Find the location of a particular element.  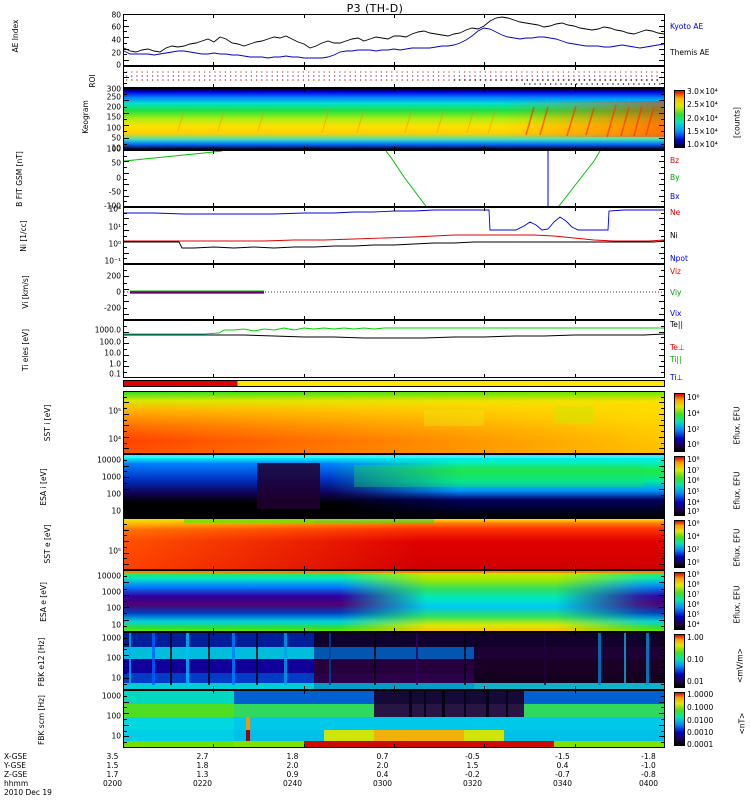

fbk-scm-spectrogram is located at coordinates (394, 719).